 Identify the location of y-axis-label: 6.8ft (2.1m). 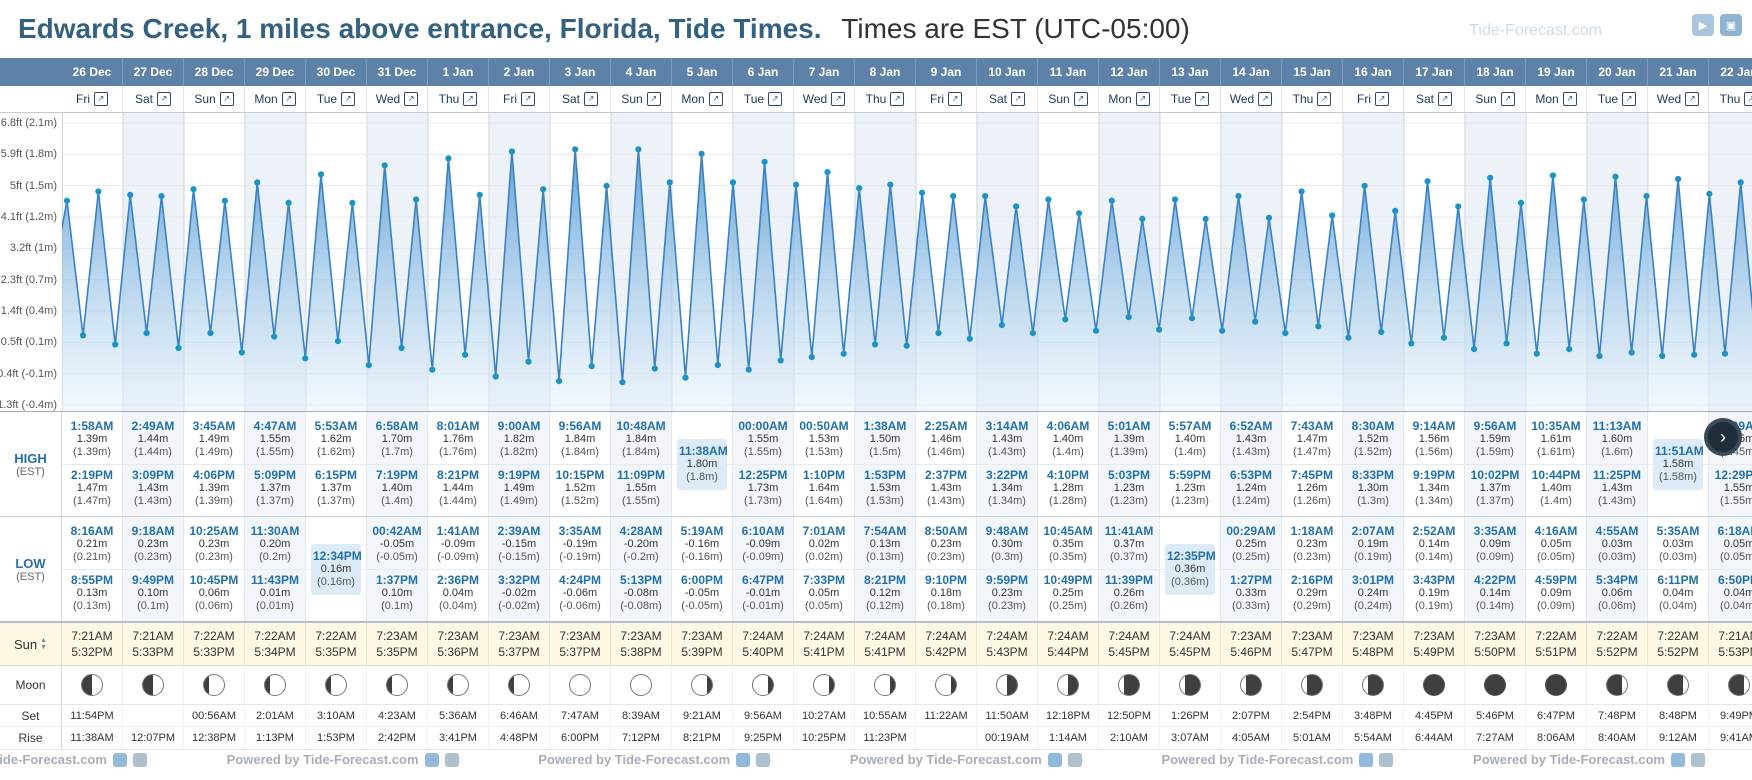
(28, 123).